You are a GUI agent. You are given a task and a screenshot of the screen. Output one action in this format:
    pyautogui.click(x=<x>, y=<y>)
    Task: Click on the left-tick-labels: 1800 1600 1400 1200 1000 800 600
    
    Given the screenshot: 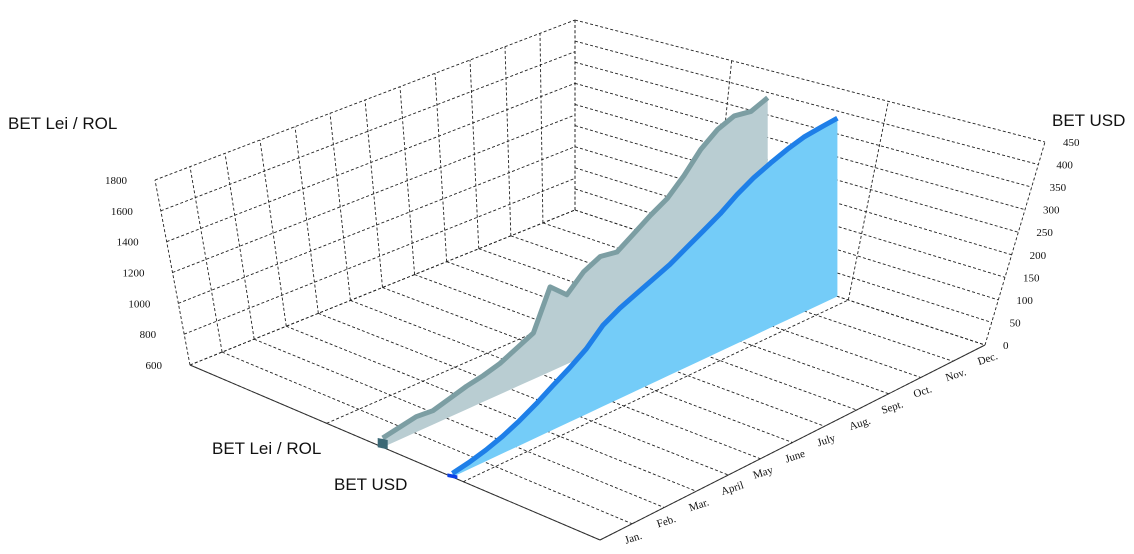 What is the action you would take?
    pyautogui.click(x=134, y=273)
    